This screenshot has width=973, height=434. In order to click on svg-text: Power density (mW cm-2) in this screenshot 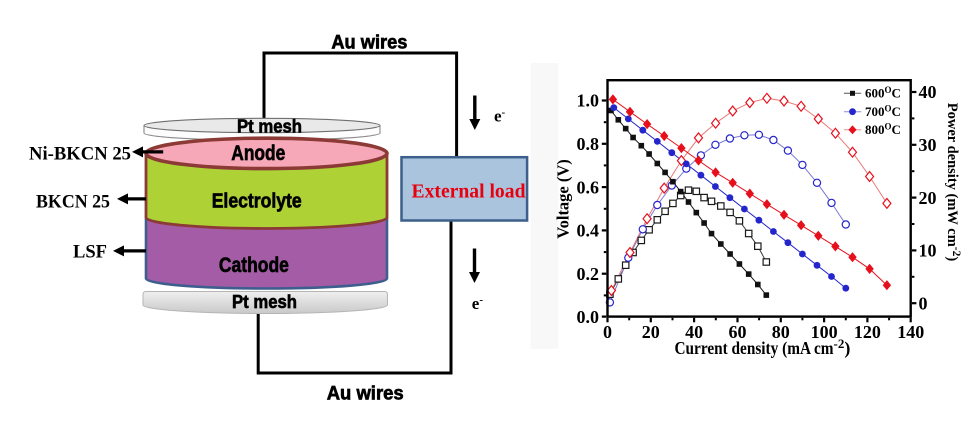, I will do `click(953, 182)`.